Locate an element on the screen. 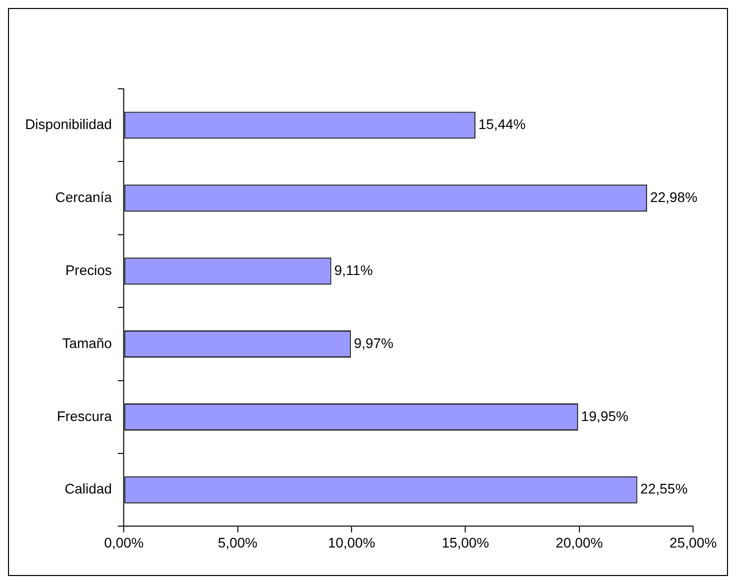  x-tick-label: 25,00% is located at coordinates (693, 542).